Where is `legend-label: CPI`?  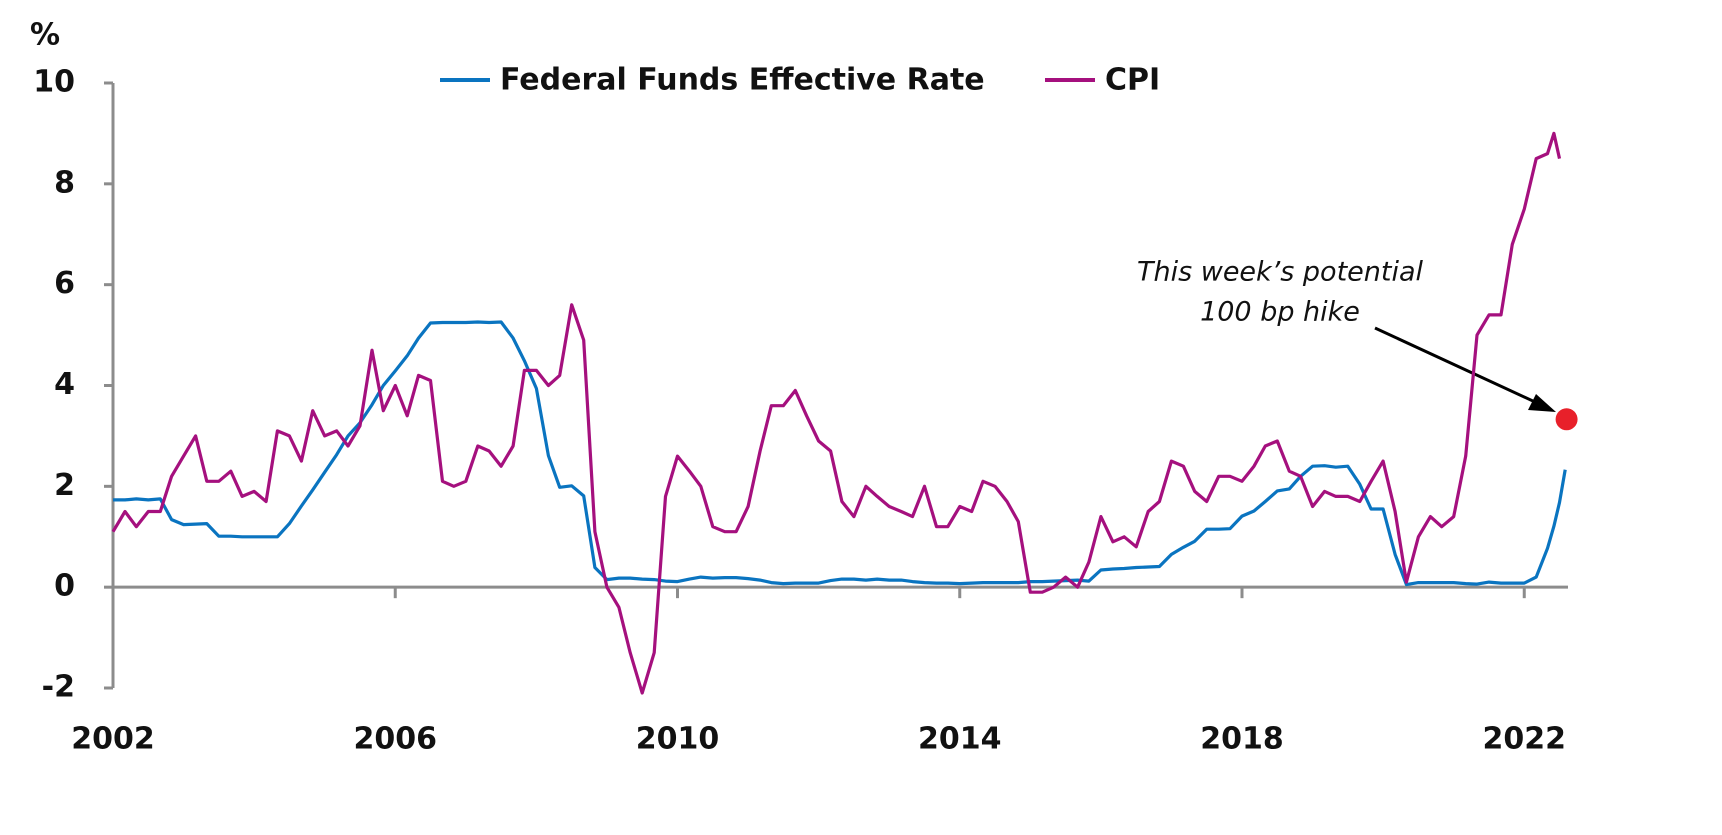
legend-label: CPI is located at coordinates (1132, 80).